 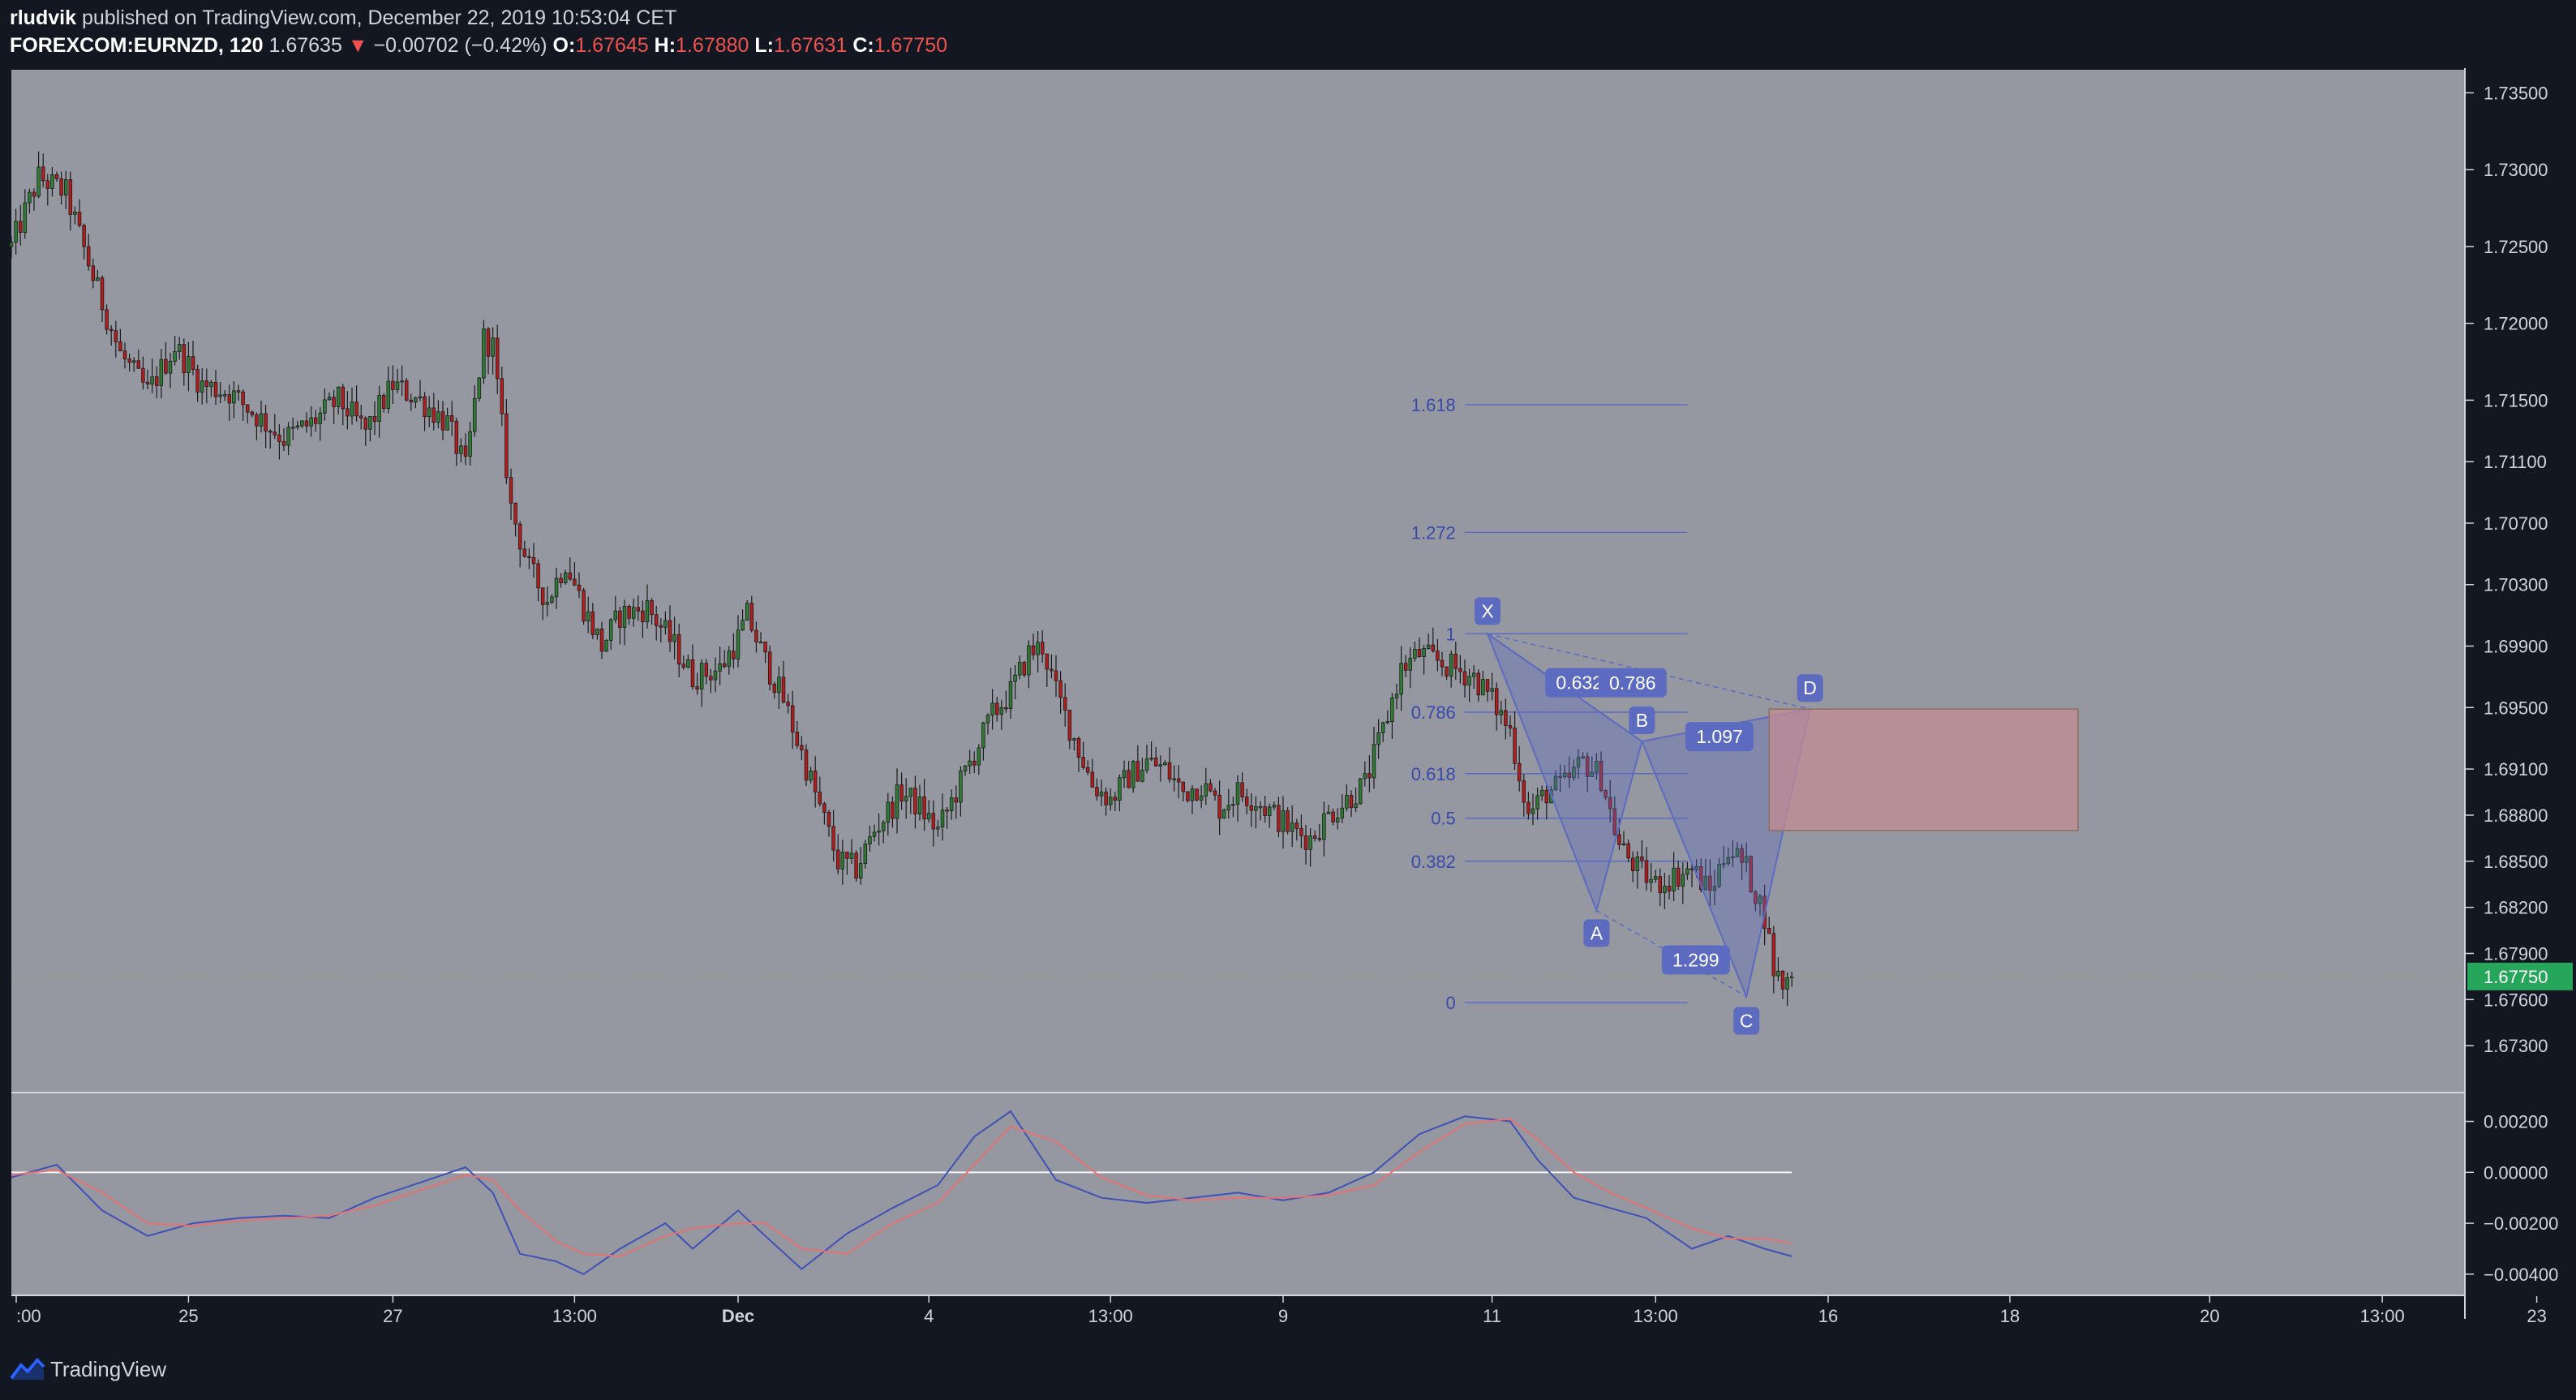 I want to click on tradingview-logo: TradingView, so click(x=88, y=1369).